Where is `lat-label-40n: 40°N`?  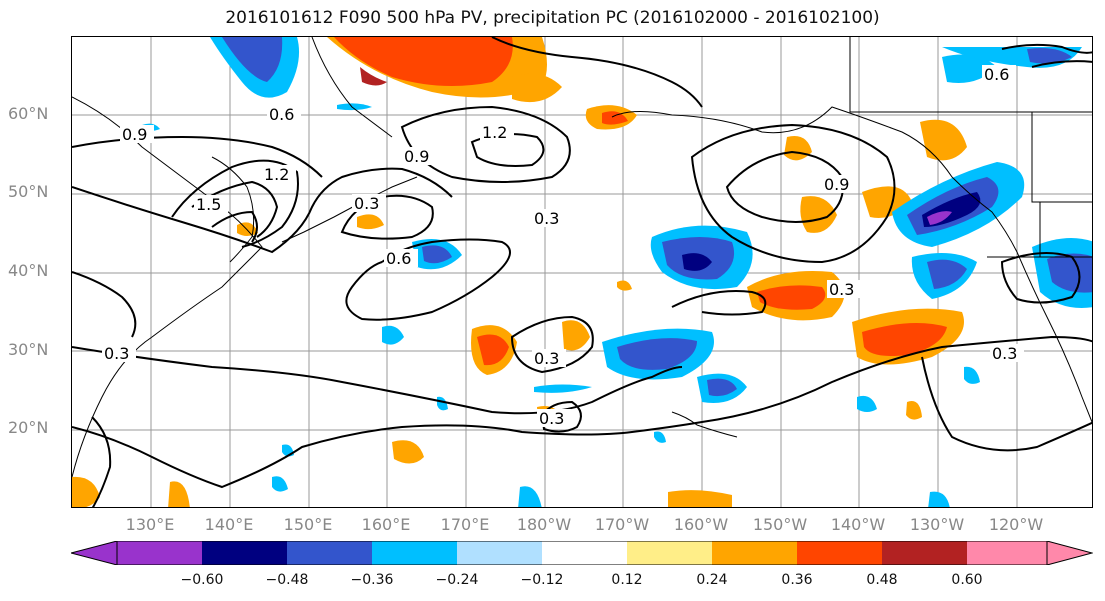 lat-label-40n: 40°N is located at coordinates (28, 270).